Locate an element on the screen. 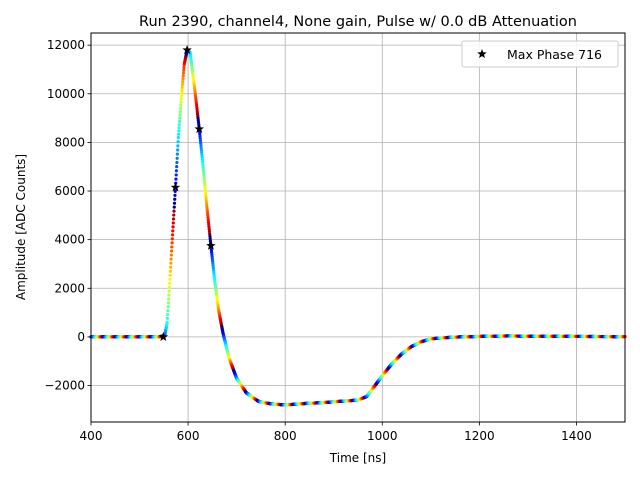  legend-box is located at coordinates (540, 54).